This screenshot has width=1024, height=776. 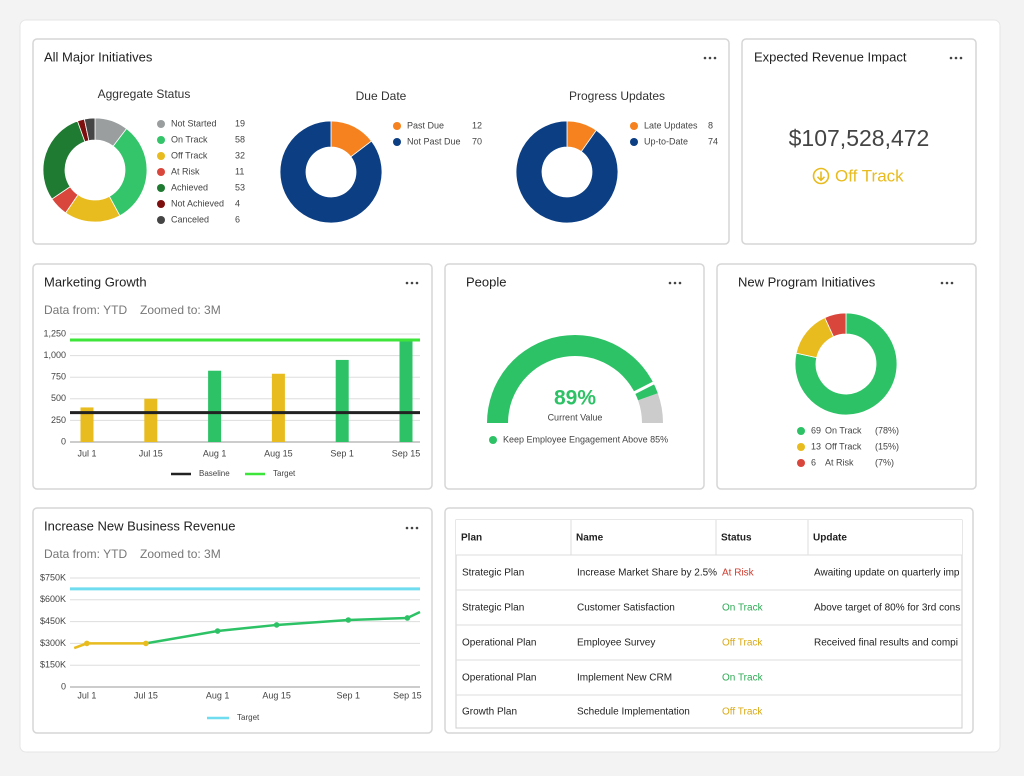 I want to click on legend-label: Achieved, so click(x=189, y=187).